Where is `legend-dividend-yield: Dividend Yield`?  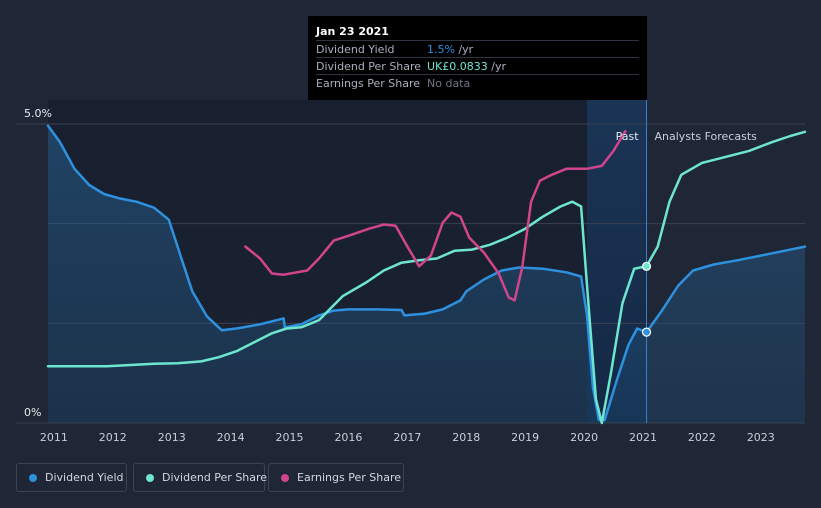 legend-dividend-yield: Dividend Yield is located at coordinates (71, 477).